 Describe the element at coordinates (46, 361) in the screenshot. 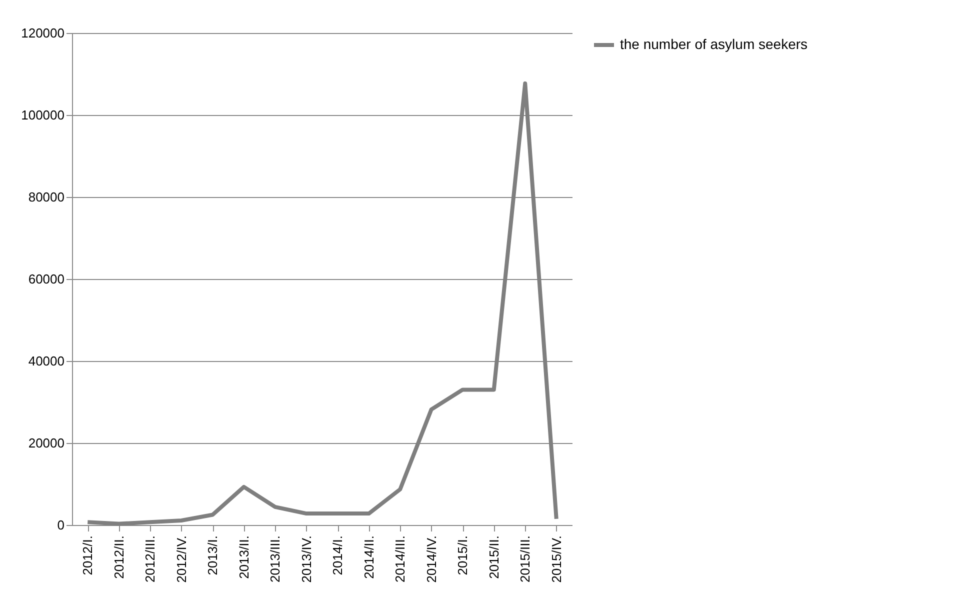

I see `y-tick-label: 40000` at that location.